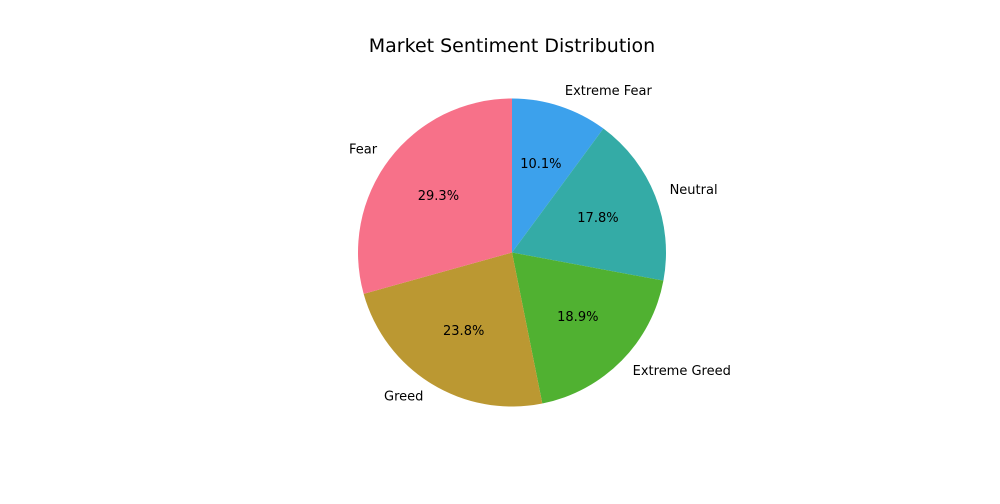 This screenshot has width=1000, height=504. I want to click on slice-percent-label: 18.9%, so click(577, 317).